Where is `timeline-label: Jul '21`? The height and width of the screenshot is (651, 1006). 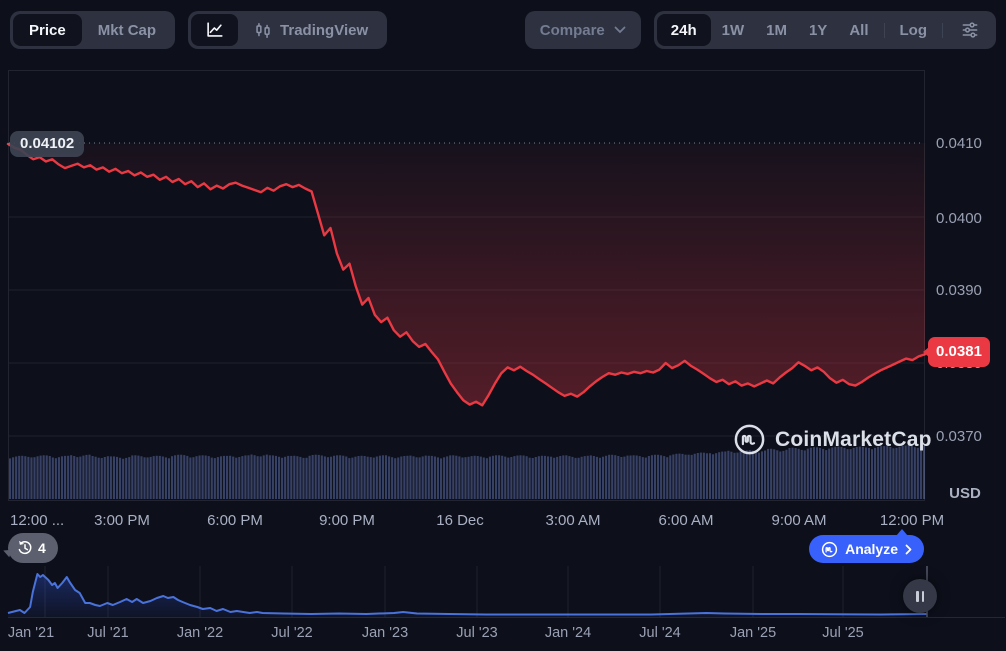
timeline-label: Jul '21 is located at coordinates (108, 633).